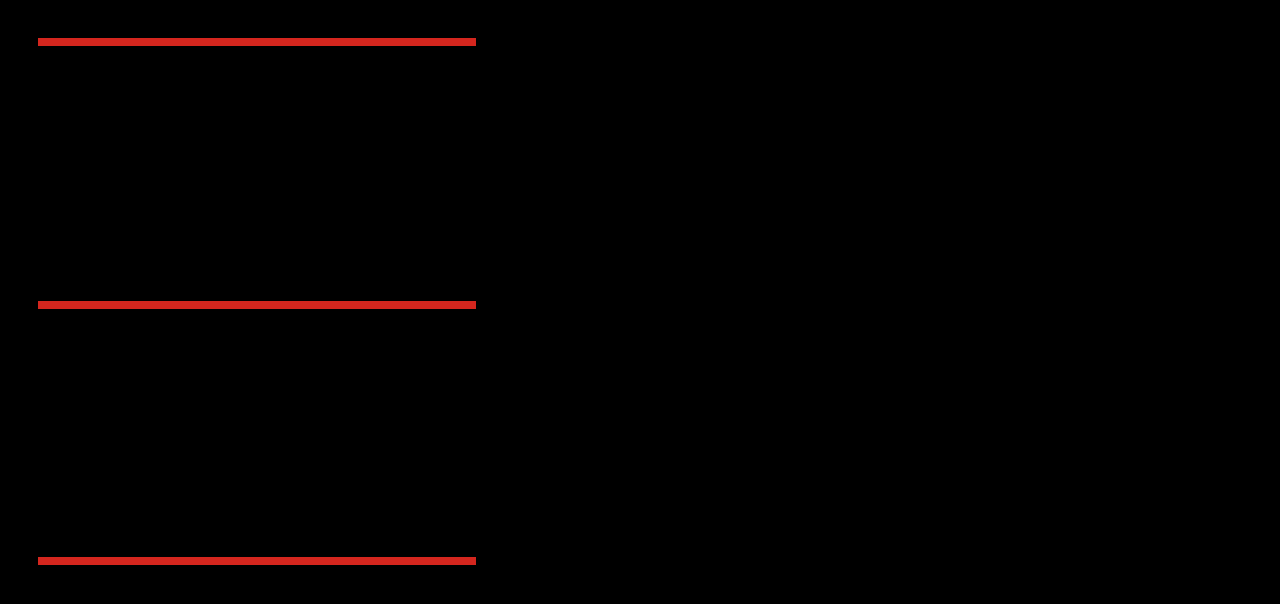 Image resolution: width=1280 pixels, height=604 pixels. Describe the element at coordinates (257, 305) in the screenshot. I see `red-bar-middle` at that location.